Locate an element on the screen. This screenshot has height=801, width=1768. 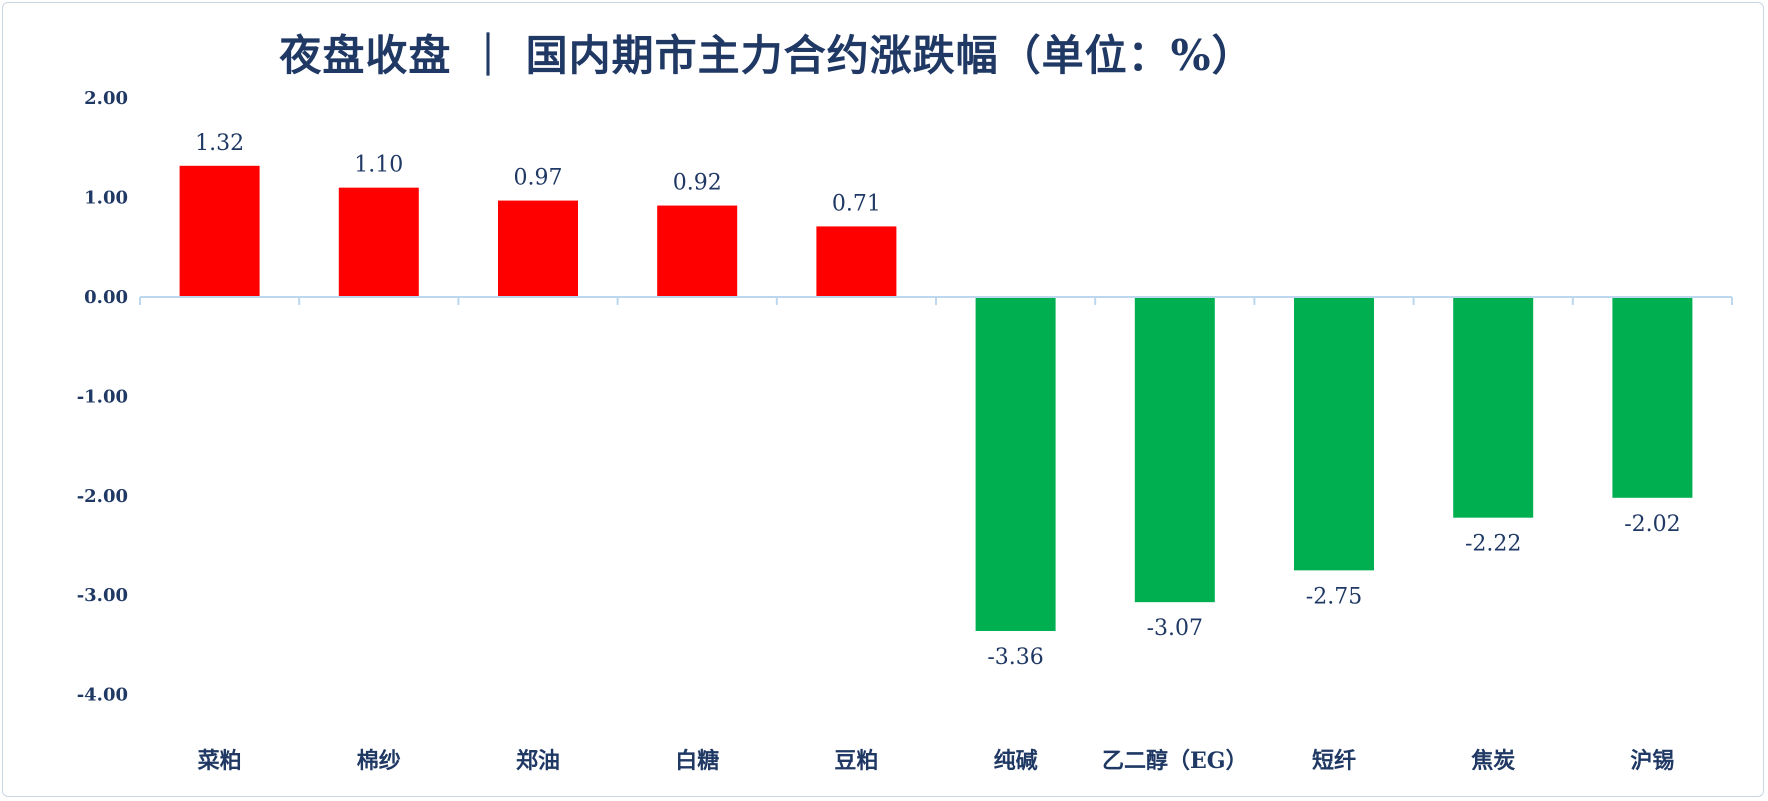
y-tick-label: 0.00 is located at coordinates (106, 297).